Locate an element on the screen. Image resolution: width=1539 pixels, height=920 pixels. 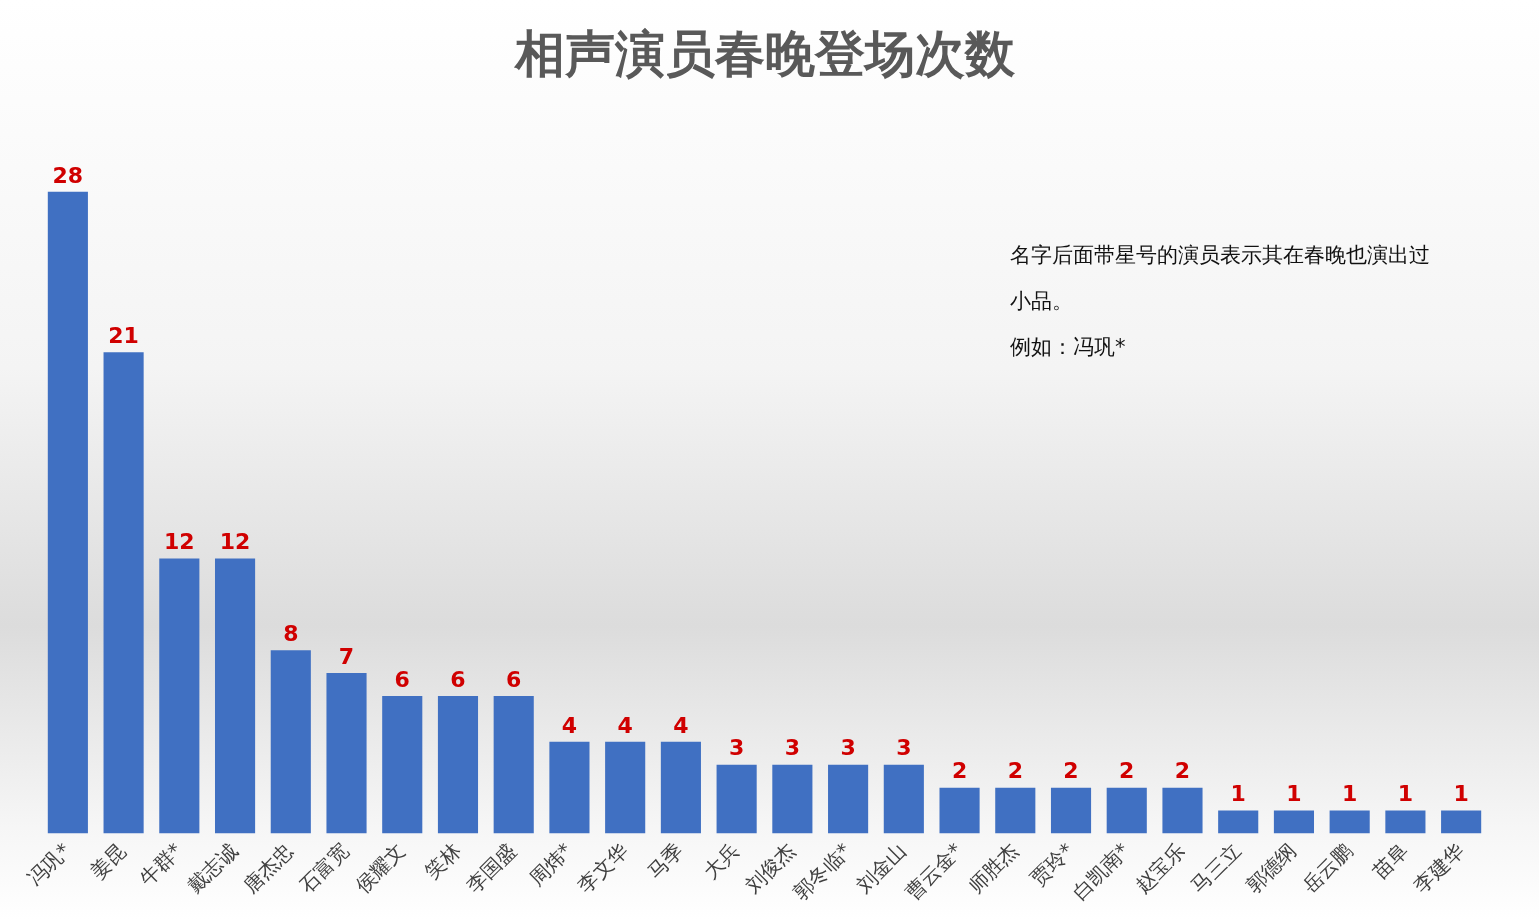
data-label: 21 is located at coordinates (123, 335).